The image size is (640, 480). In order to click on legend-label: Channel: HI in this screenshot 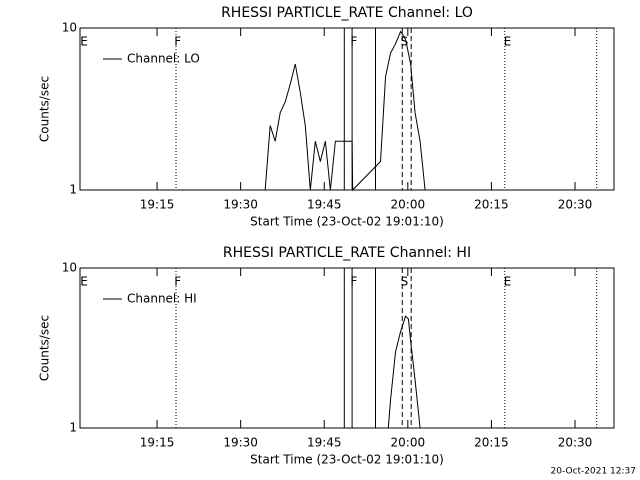, I will do `click(162, 299)`.